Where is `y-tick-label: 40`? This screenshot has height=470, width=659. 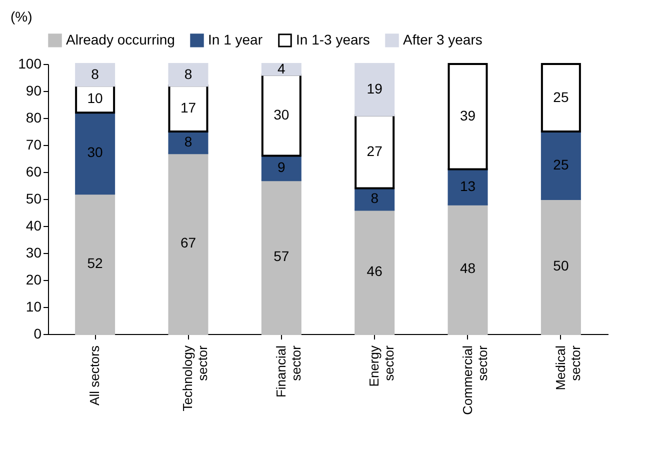
y-tick-label: 40 is located at coordinates (34, 226).